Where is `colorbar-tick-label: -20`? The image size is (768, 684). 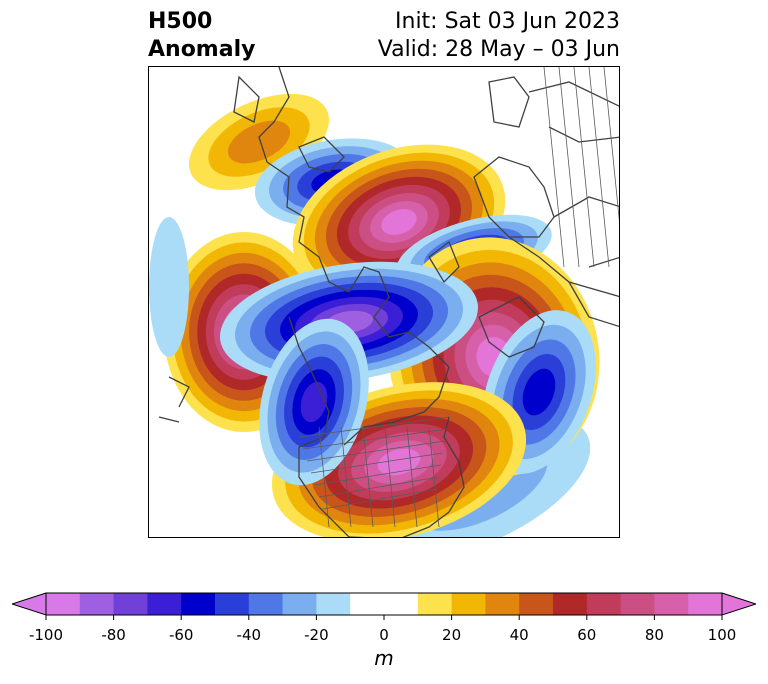 colorbar-tick-label: -20 is located at coordinates (316, 635).